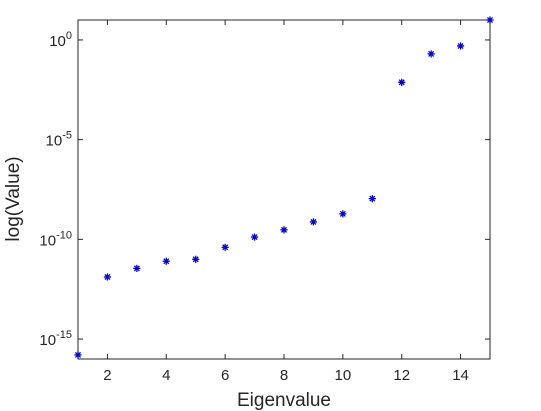 Image resolution: width=541 pixels, height=411 pixels. I want to click on y-tick-label: 10⁻¹⁵, so click(55, 339).